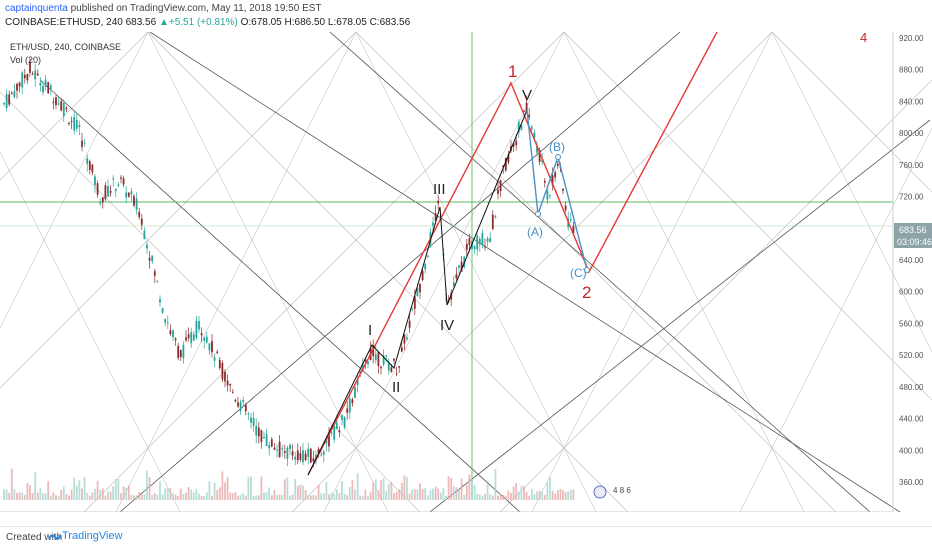 The width and height of the screenshot is (932, 551). I want to click on wave-A-marker, so click(538, 214).